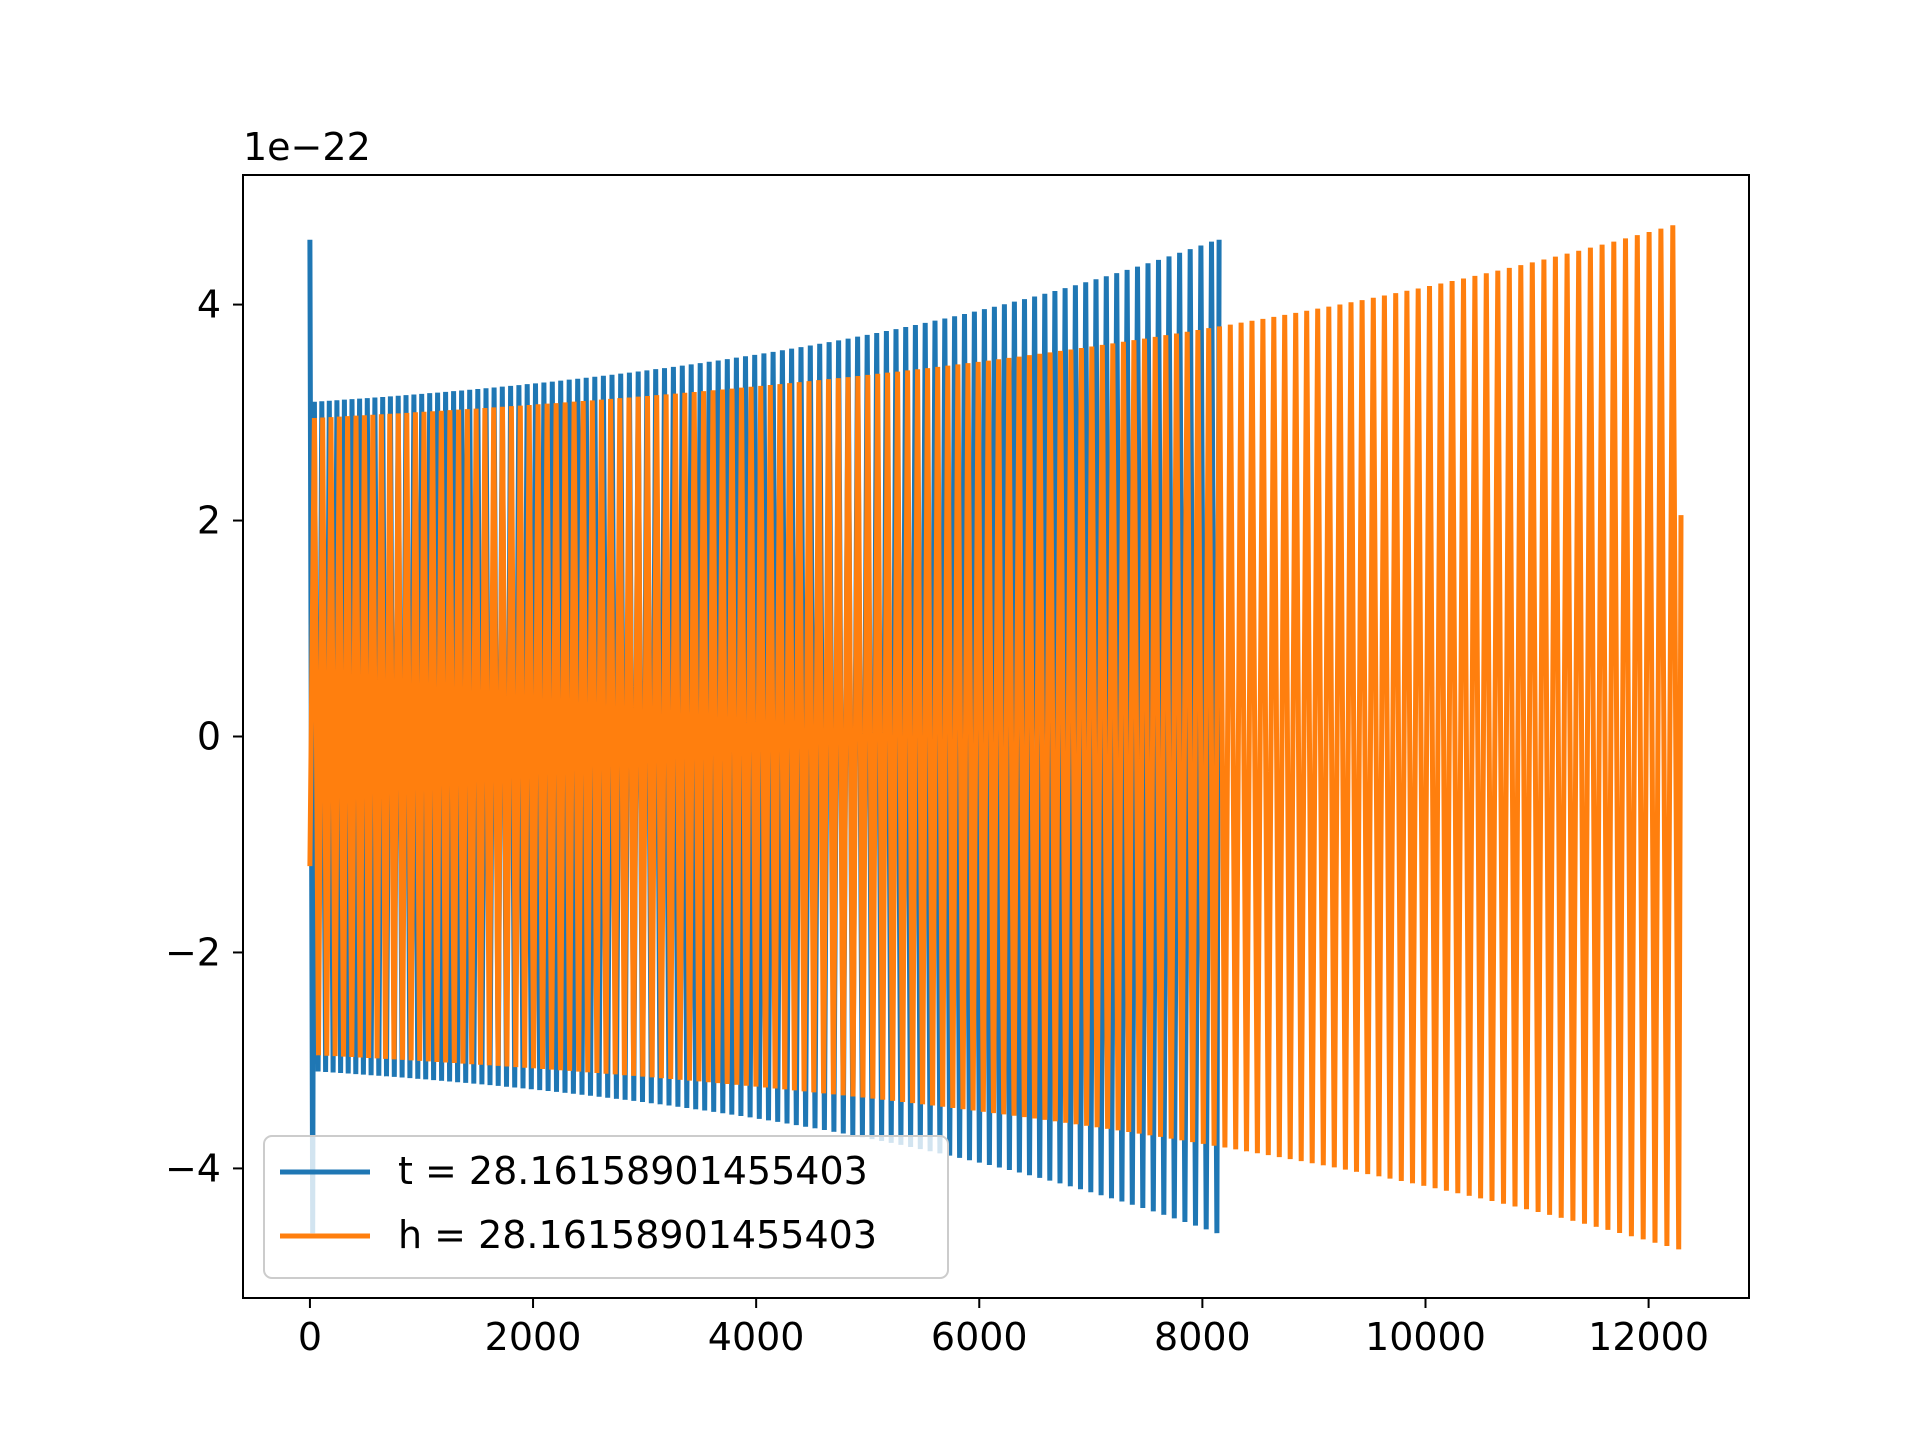  Describe the element at coordinates (193, 1168) in the screenshot. I see `y-tick-label-4: −4` at that location.